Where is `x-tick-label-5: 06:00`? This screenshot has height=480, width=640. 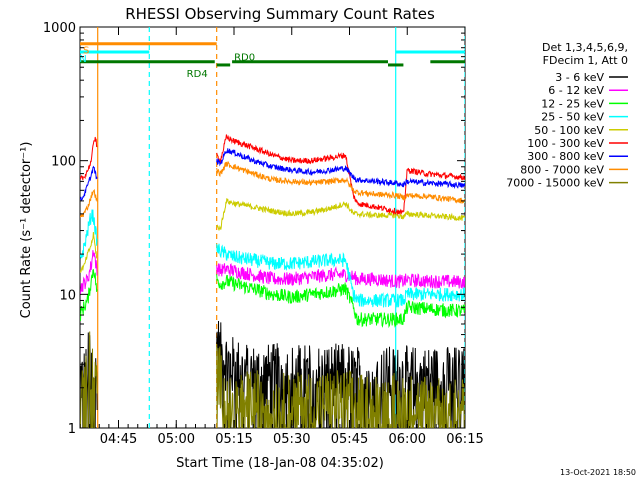 x-tick-label-5: 06:00 is located at coordinates (407, 439).